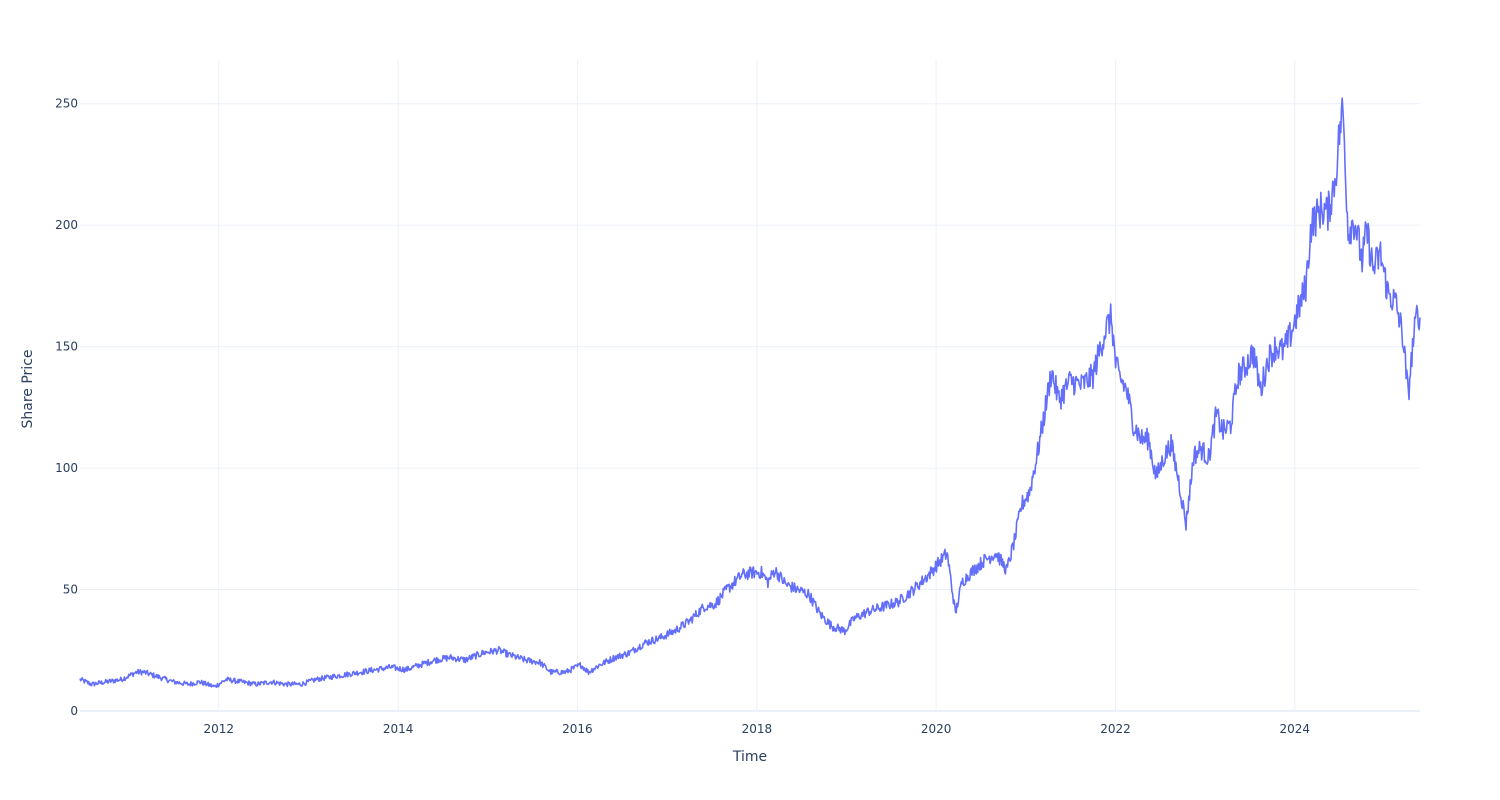 Image resolution: width=1500 pixels, height=800 pixels. What do you see at coordinates (70, 590) in the screenshot?
I see `y-tick-label: 50` at bounding box center [70, 590].